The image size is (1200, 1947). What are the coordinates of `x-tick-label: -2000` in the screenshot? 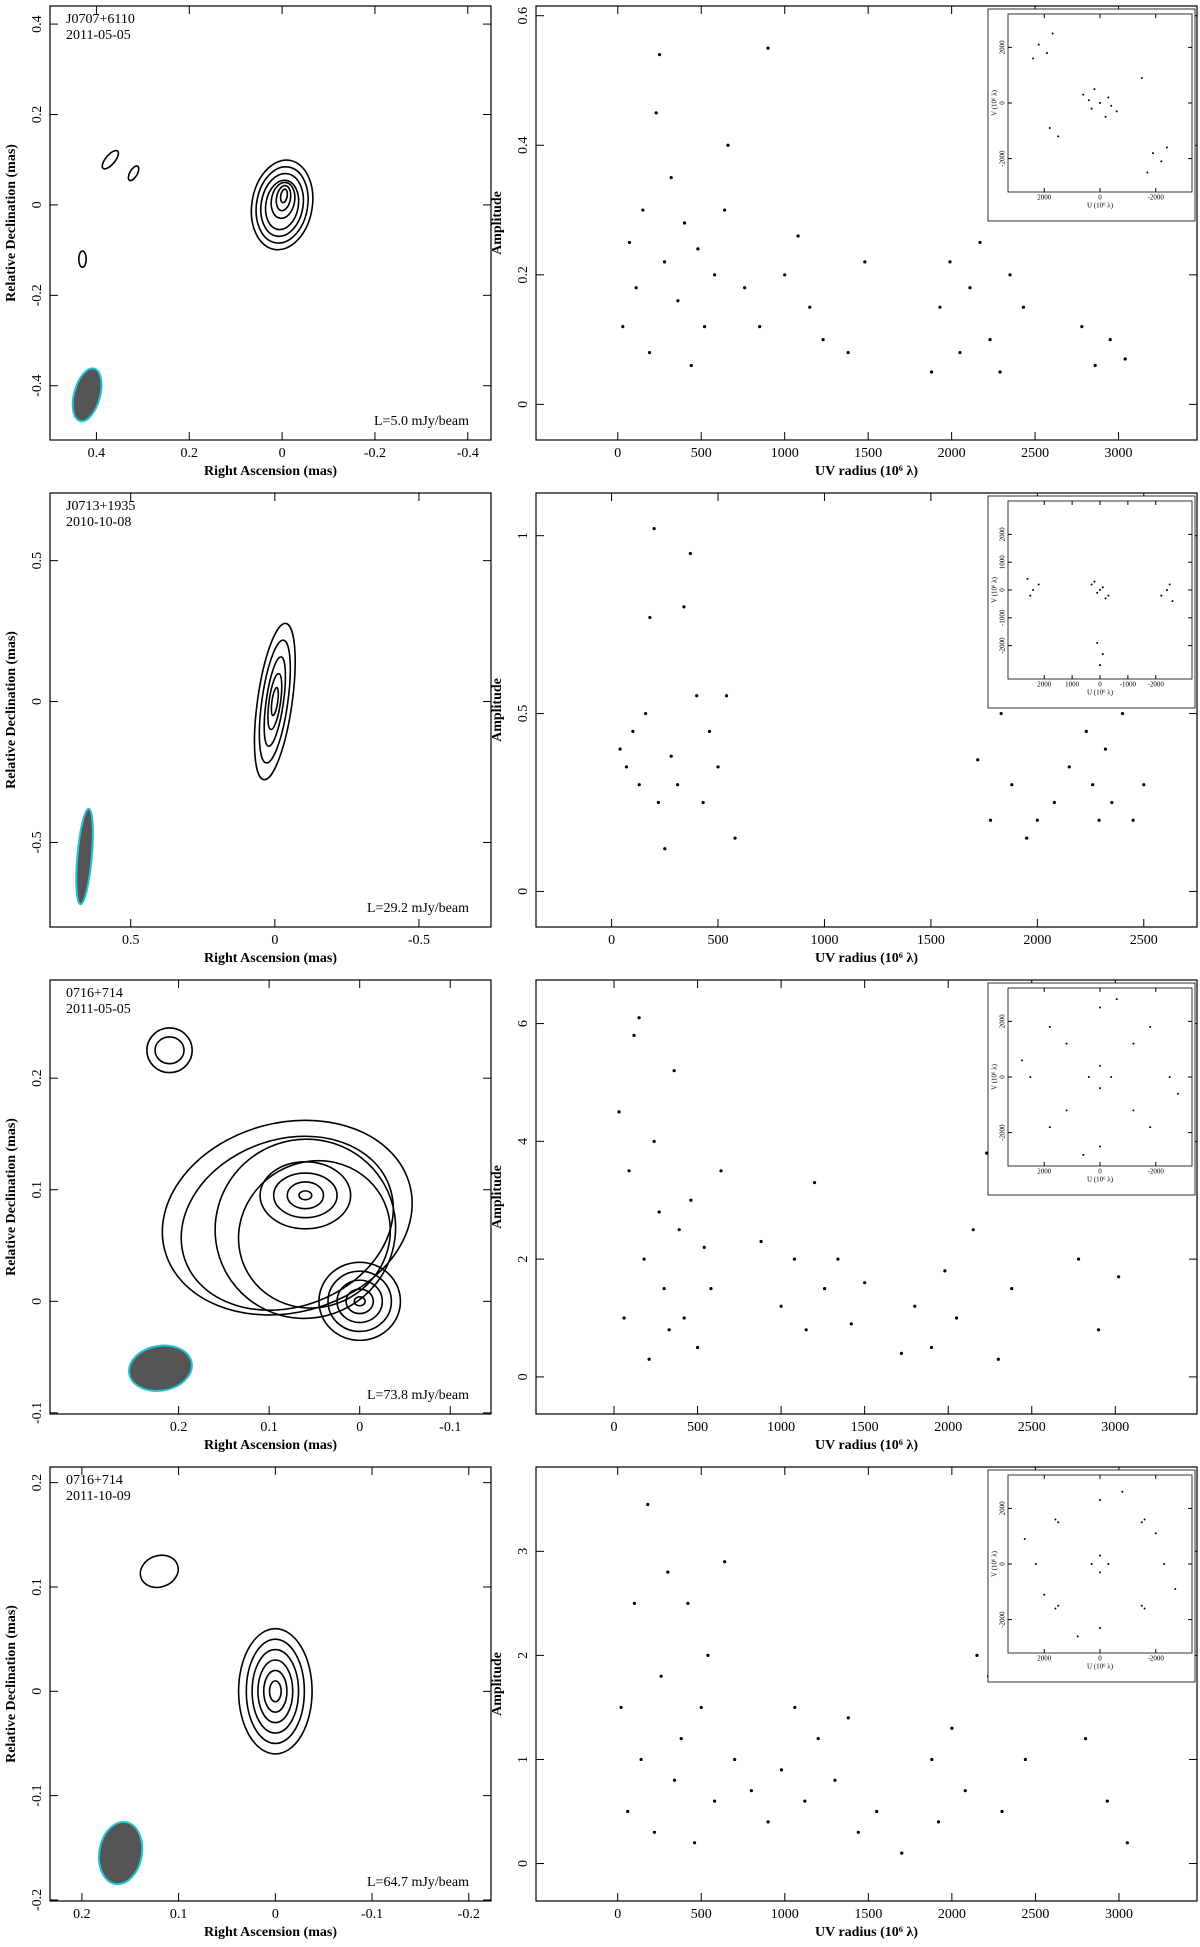 It's located at (1156, 1659).